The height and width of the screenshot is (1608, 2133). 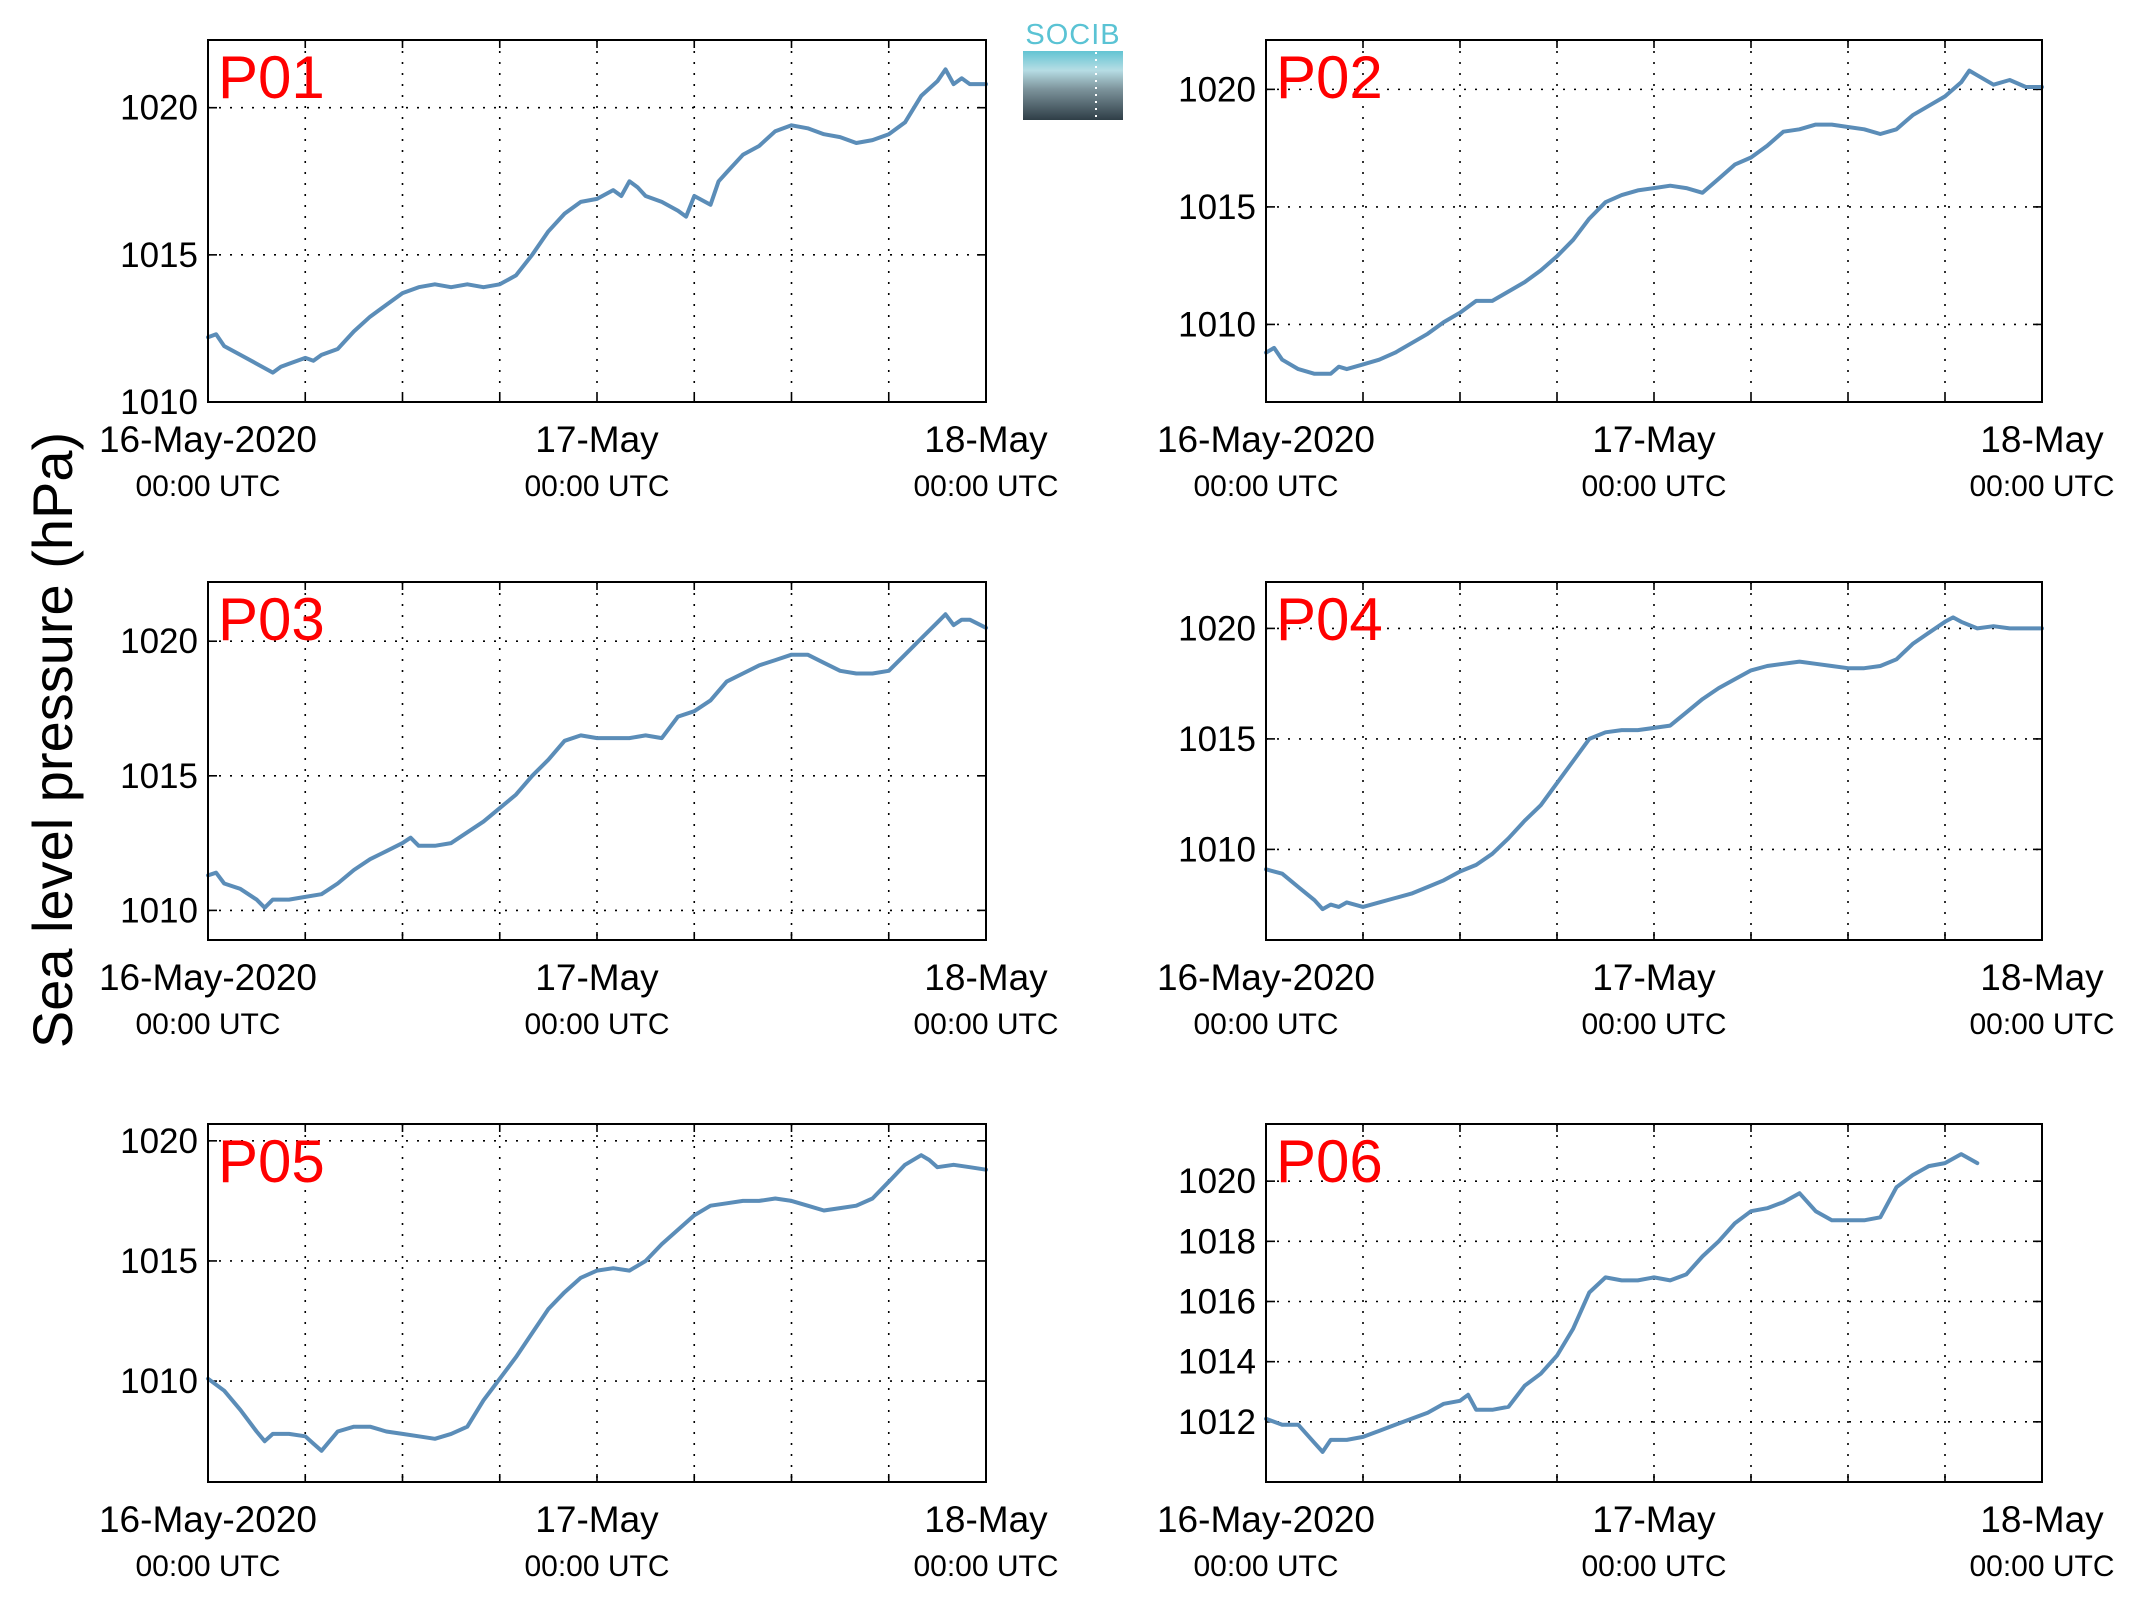 I want to click on panel-label: P05, so click(x=271, y=1161).